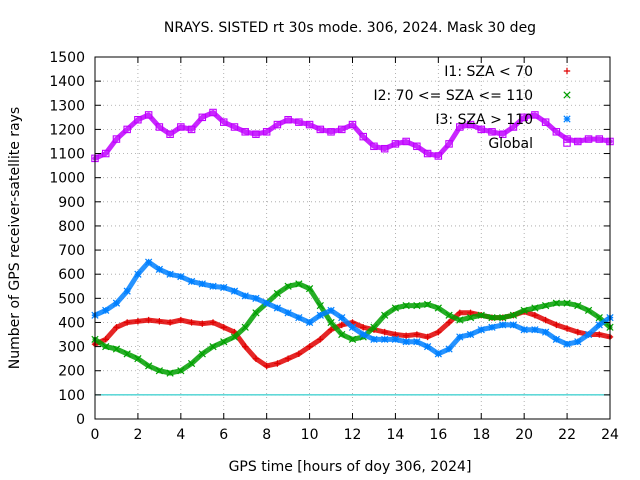 The image size is (640, 480). I want to click on x-tick-label: 10, so click(310, 435).